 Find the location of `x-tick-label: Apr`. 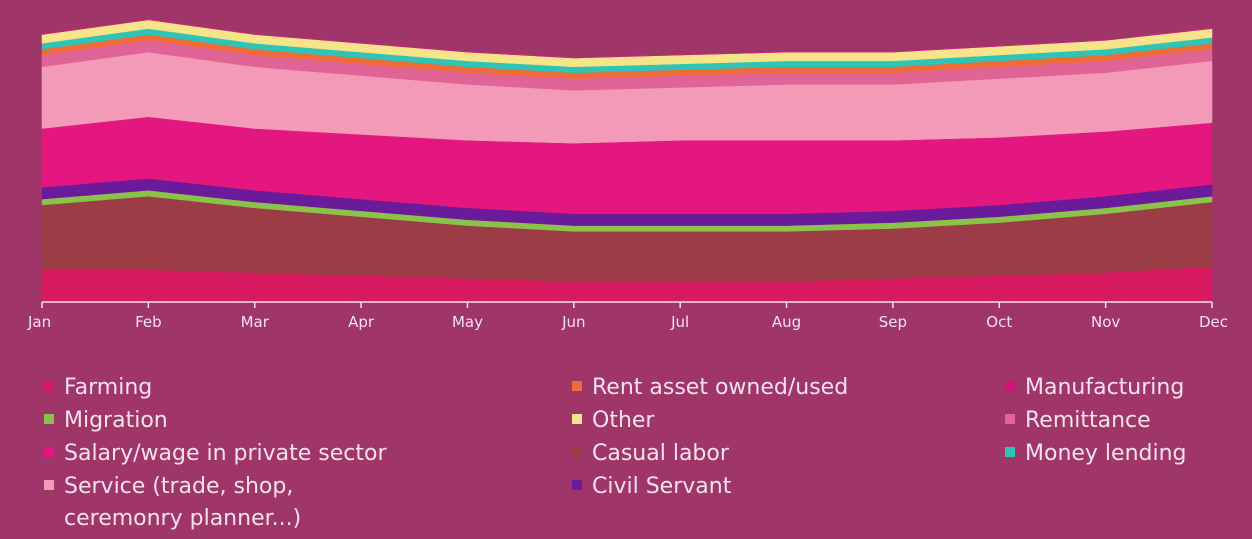

x-tick-label: Apr is located at coordinates (361, 322).